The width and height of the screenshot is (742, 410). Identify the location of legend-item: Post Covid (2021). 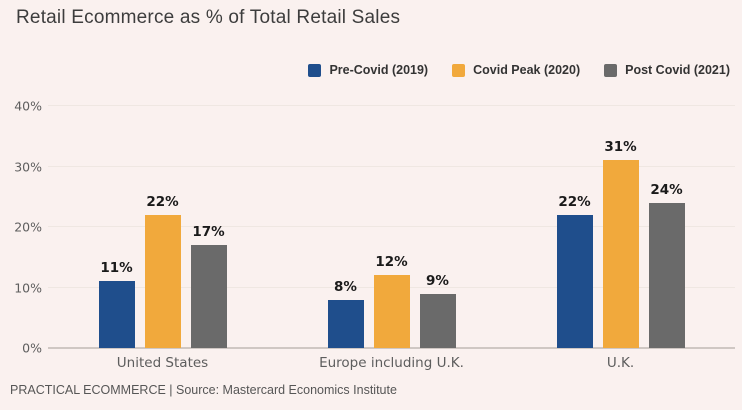
(667, 70).